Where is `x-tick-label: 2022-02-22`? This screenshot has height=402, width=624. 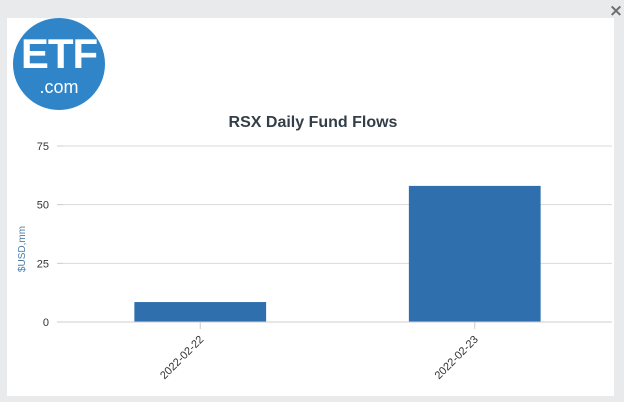 x-tick-label: 2022-02-22 is located at coordinates (182, 358).